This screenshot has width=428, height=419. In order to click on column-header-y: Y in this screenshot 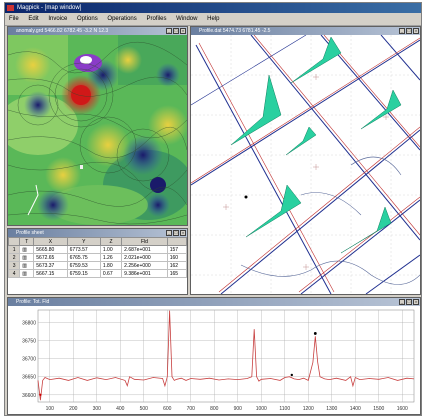, I will do `click(83, 241)`.